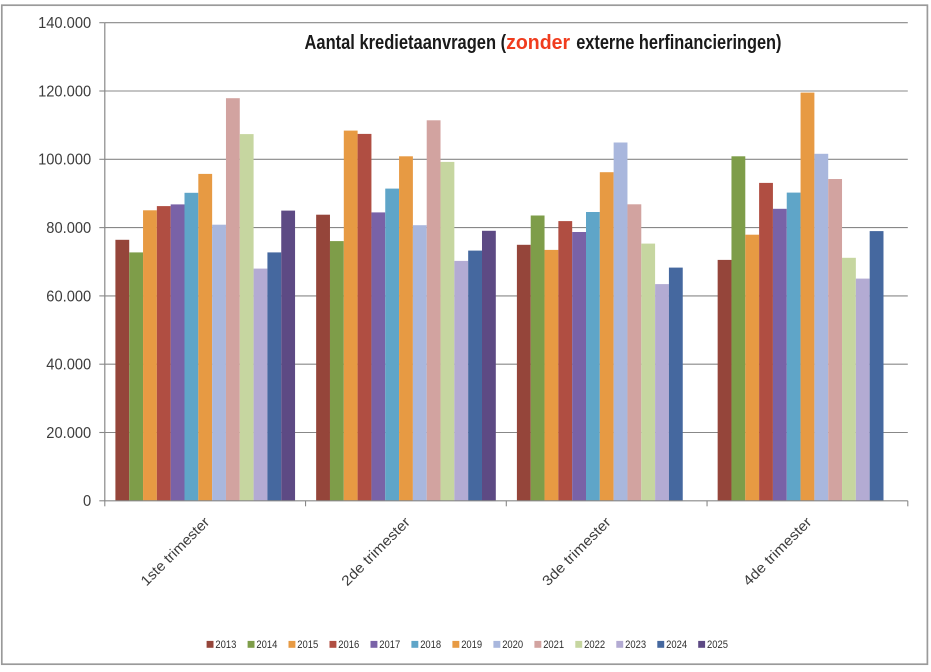  I want to click on svg-text: 100.000, so click(64, 160).